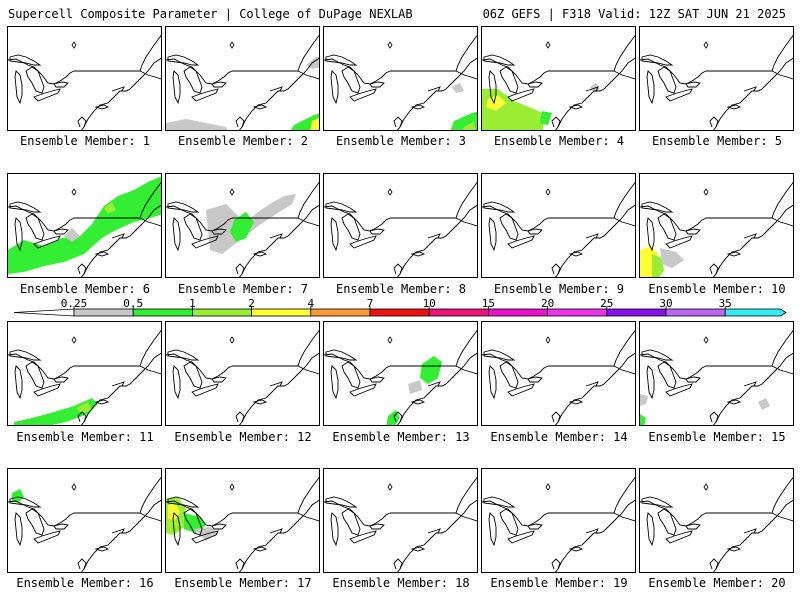 This screenshot has height=600, width=800. I want to click on colorbar-segment, so click(281, 312).